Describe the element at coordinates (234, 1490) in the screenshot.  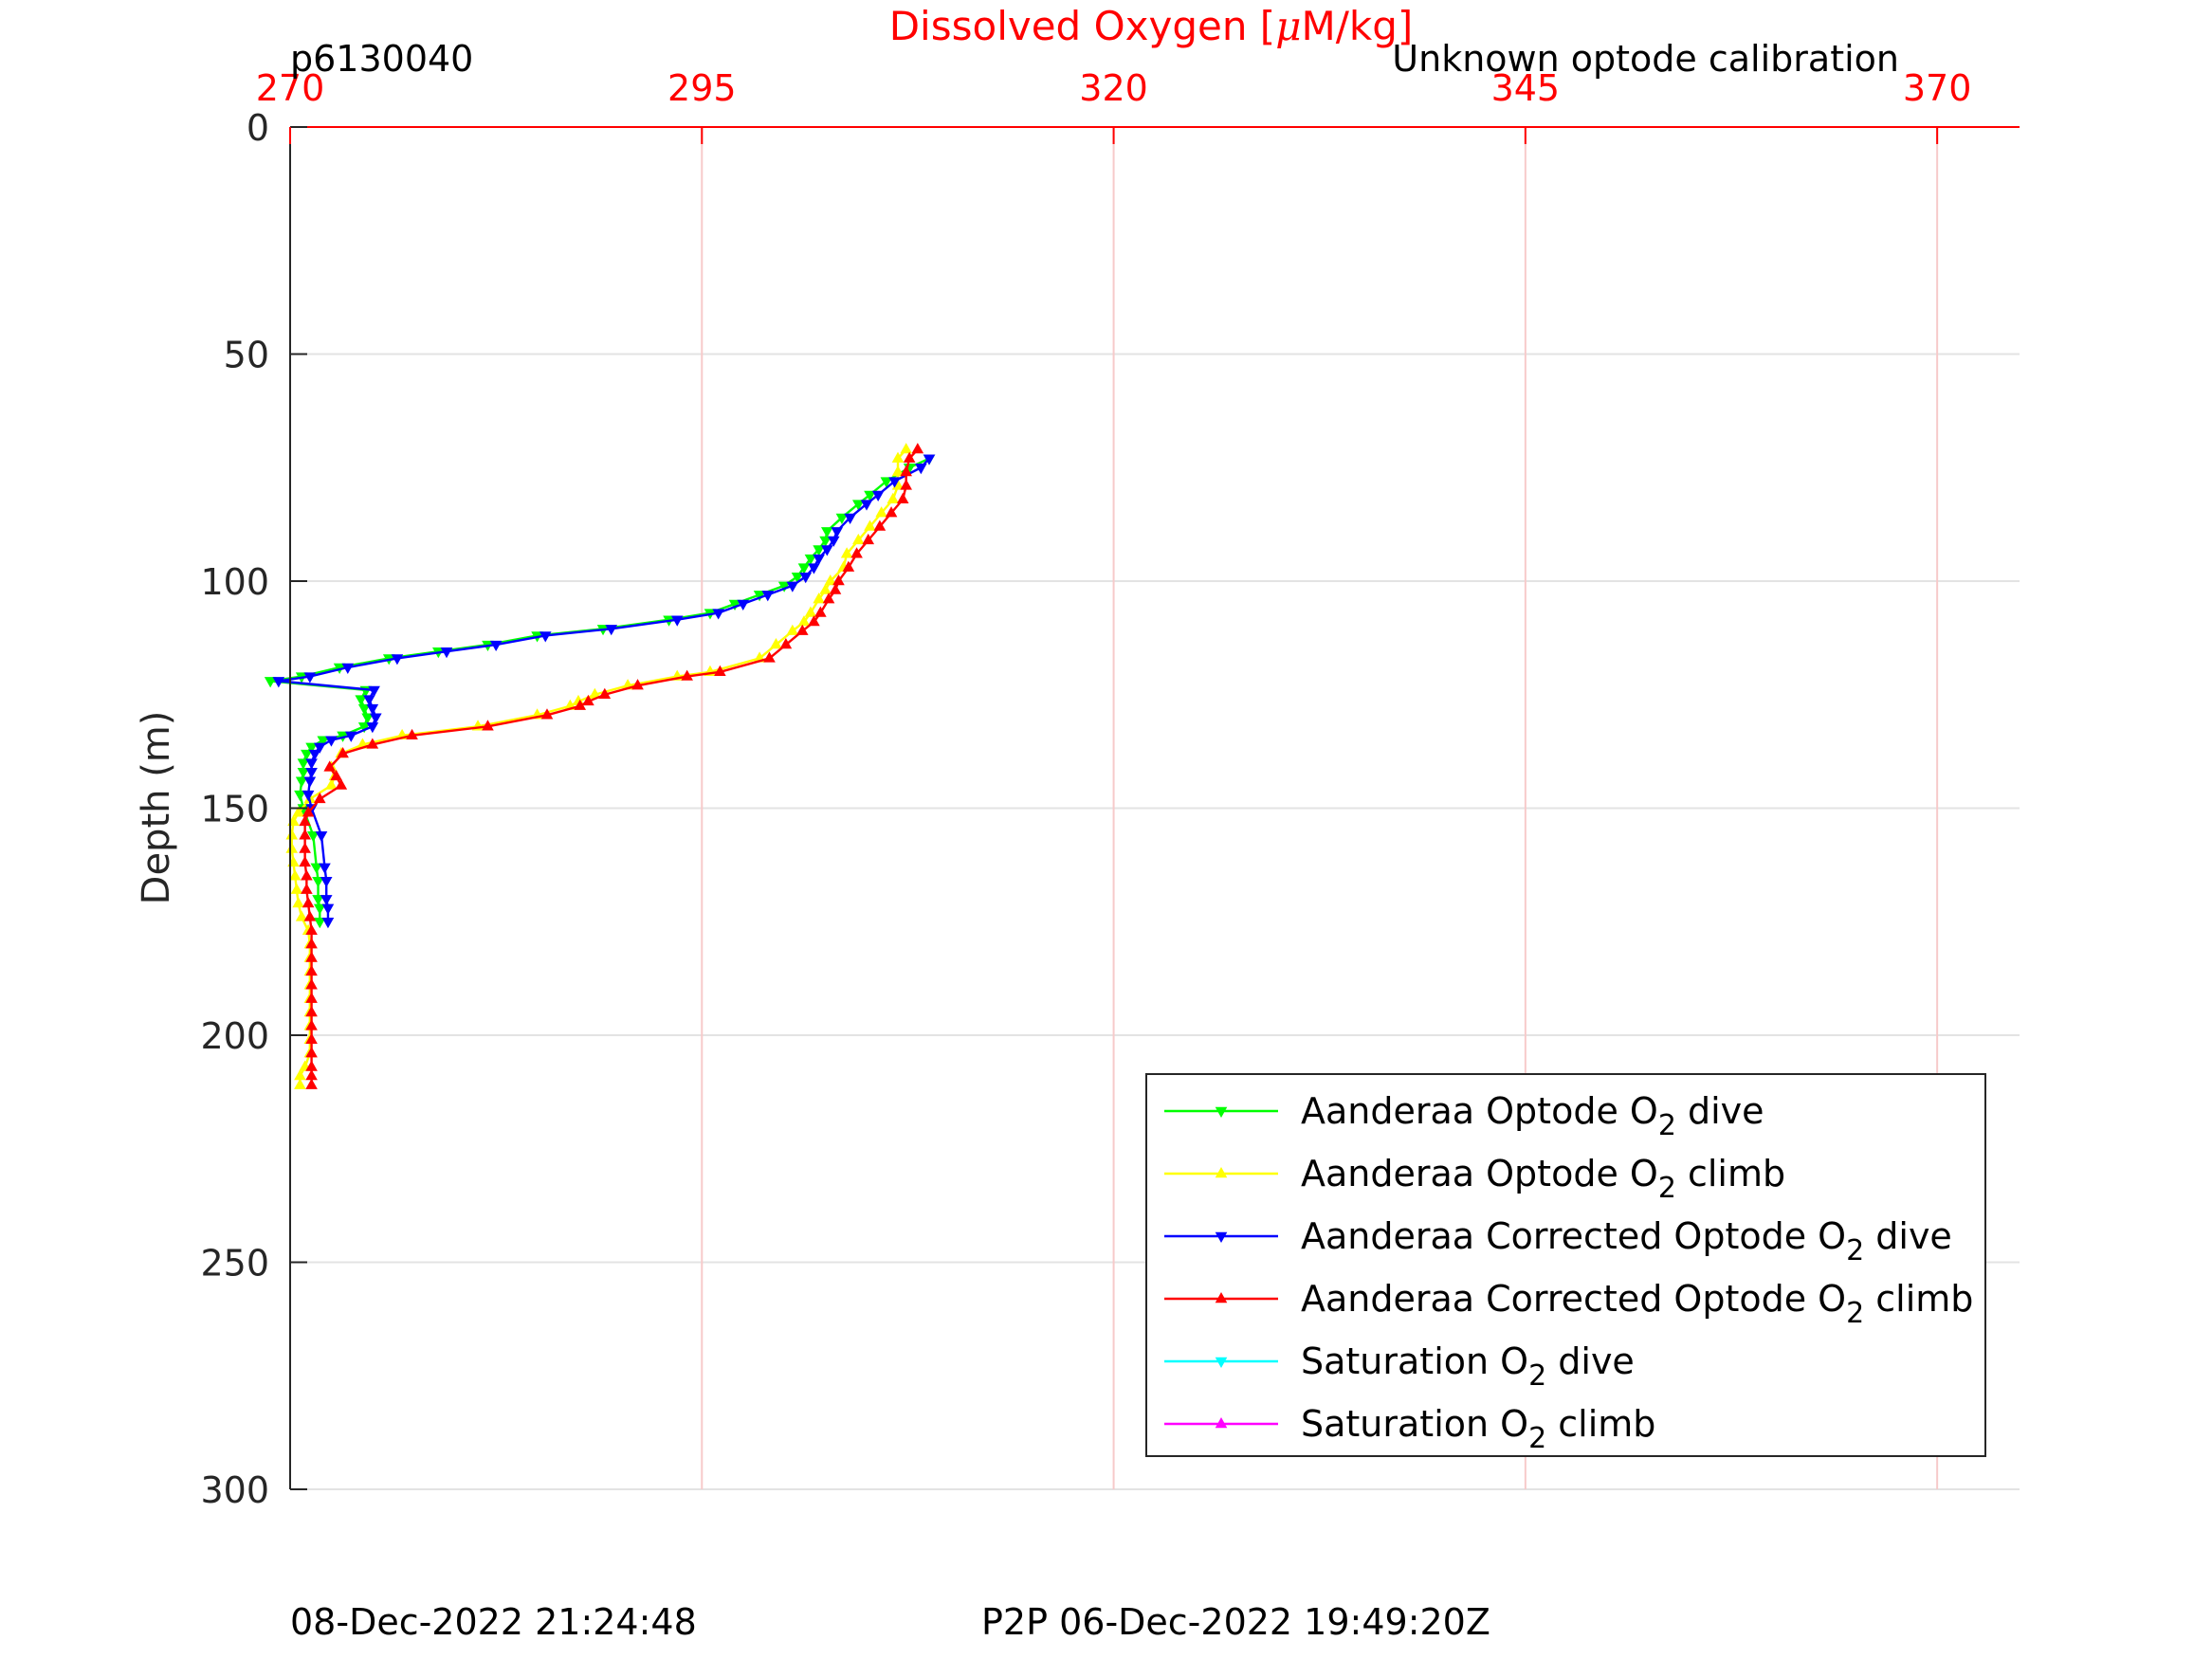
I see `y-tick-label: 300` at that location.